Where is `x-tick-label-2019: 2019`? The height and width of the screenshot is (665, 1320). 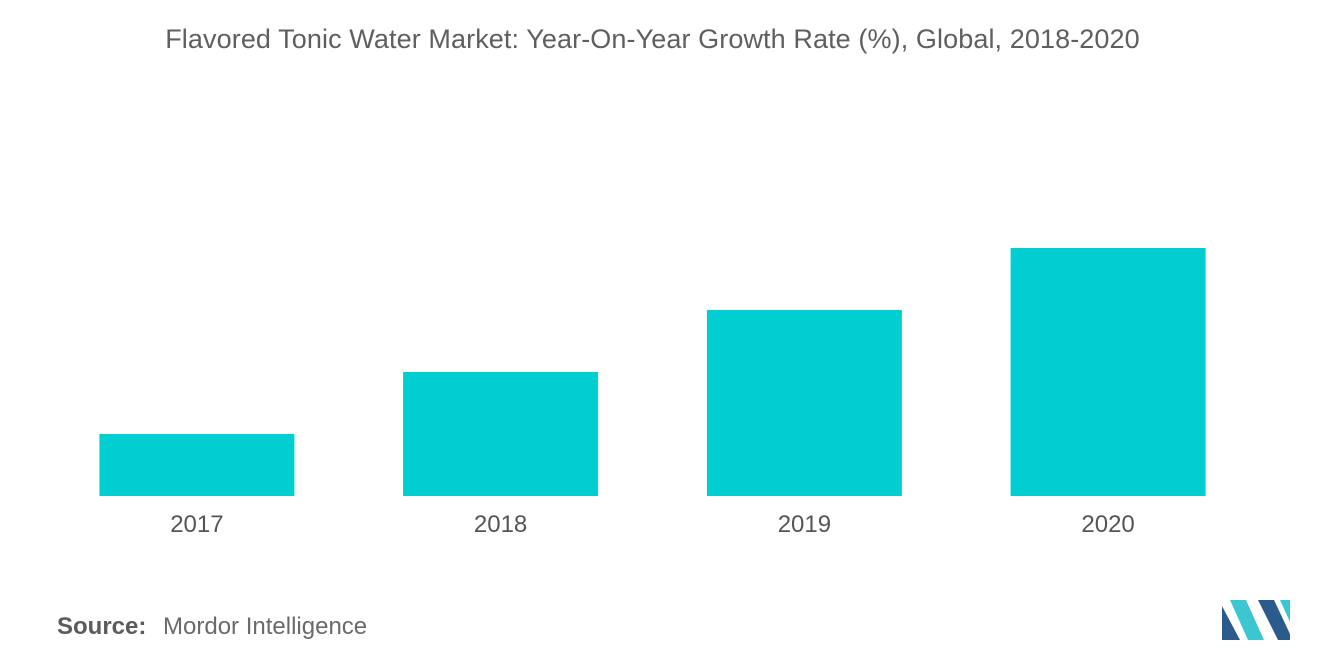
x-tick-label-2019: 2019 is located at coordinates (804, 524).